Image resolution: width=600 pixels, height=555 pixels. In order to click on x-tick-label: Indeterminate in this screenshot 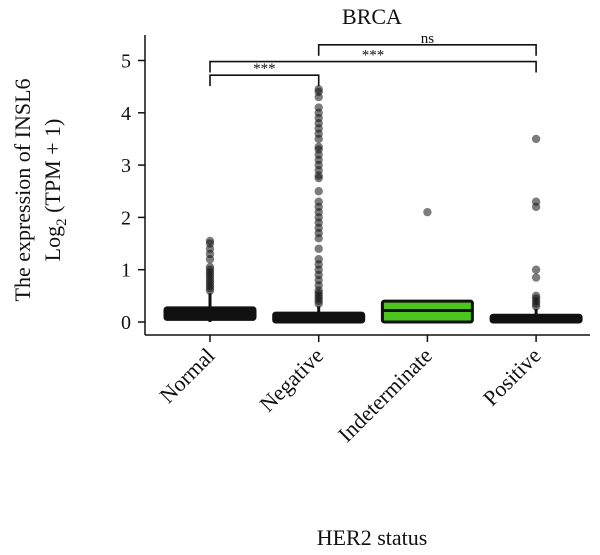, I will do `click(385, 395)`.